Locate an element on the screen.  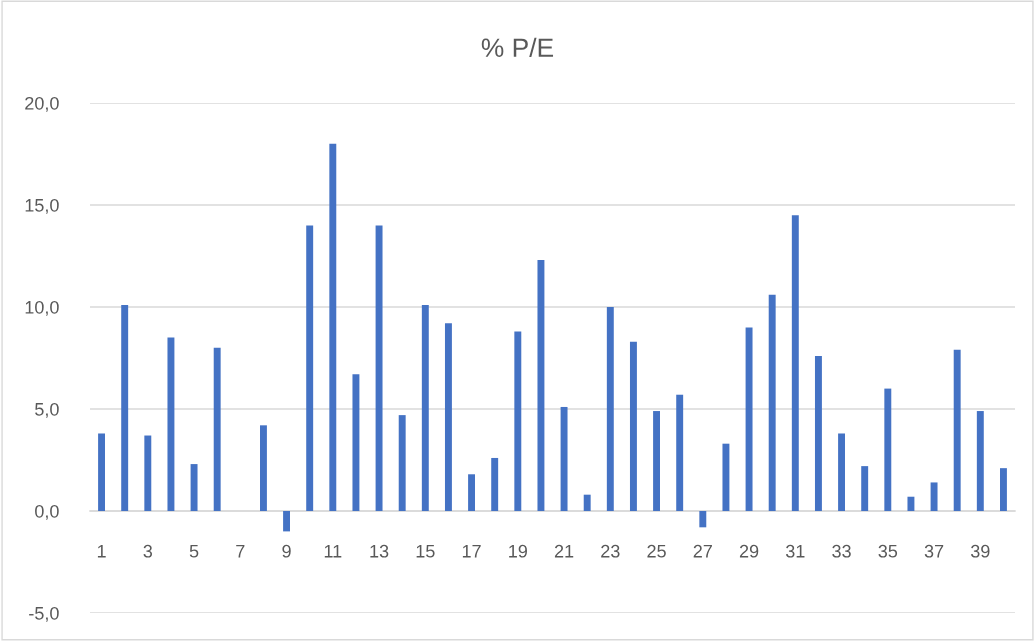
x-tick-label: 3 is located at coordinates (148, 551).